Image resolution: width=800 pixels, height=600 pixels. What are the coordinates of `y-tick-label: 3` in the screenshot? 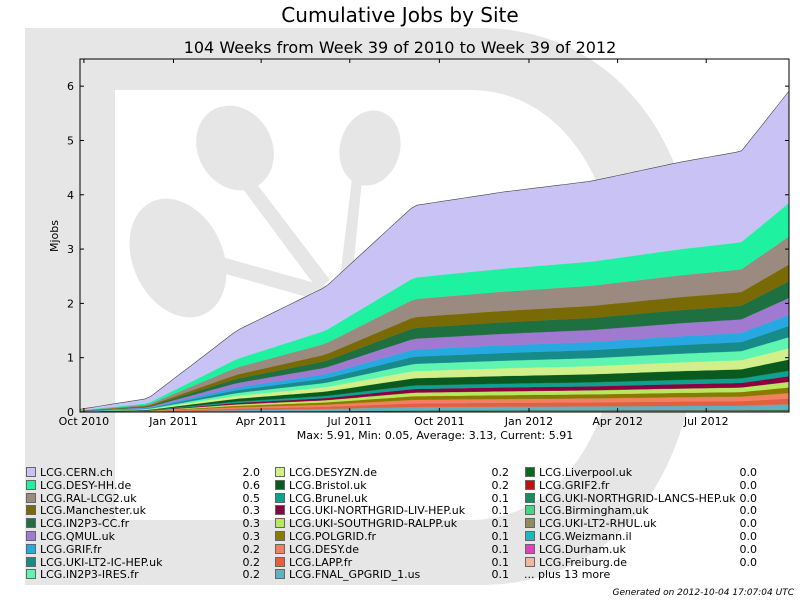 It's located at (70, 249).